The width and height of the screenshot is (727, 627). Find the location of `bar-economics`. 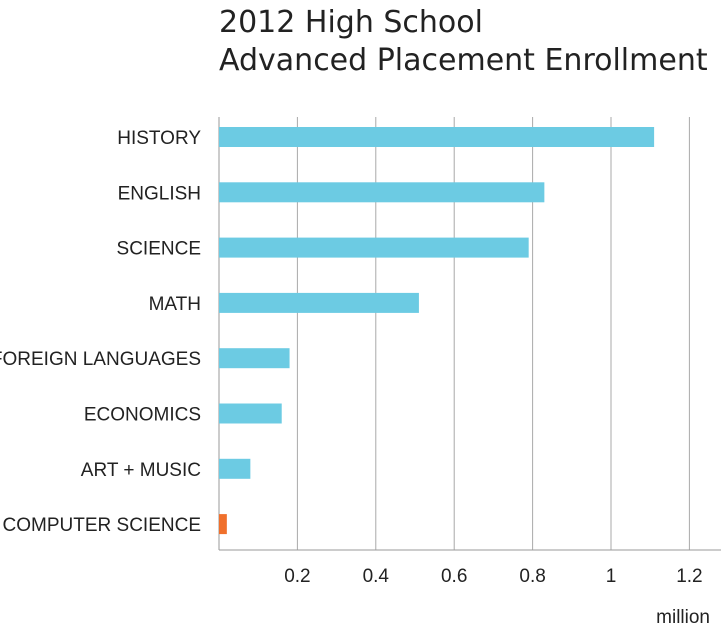

bar-economics is located at coordinates (250, 413).